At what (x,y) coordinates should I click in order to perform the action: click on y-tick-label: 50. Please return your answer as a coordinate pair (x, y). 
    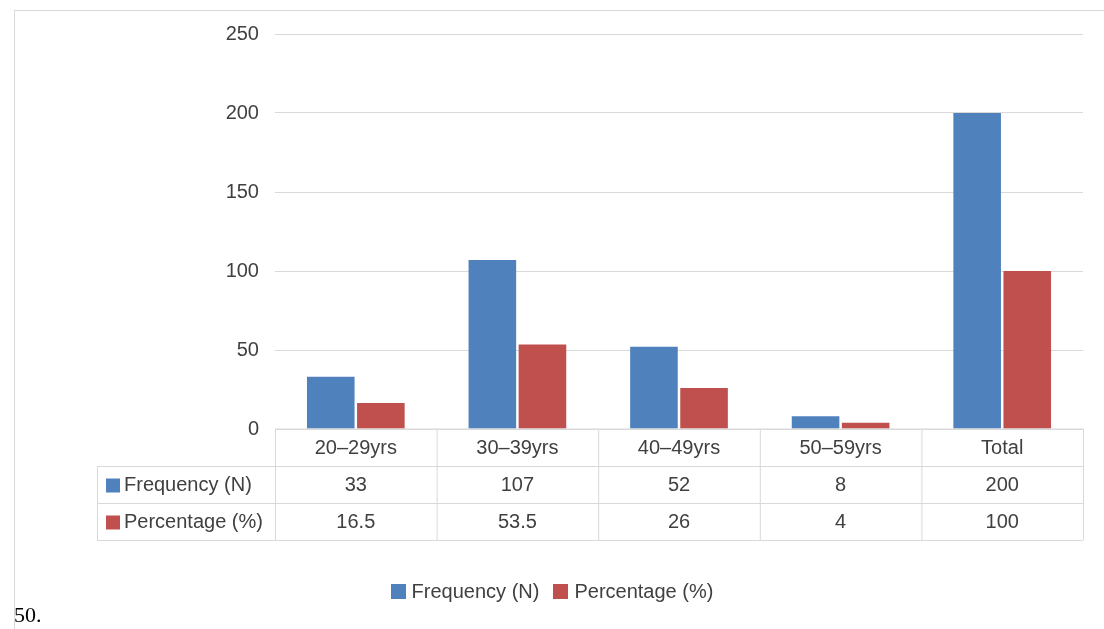
    Looking at the image, I should click on (247, 348).